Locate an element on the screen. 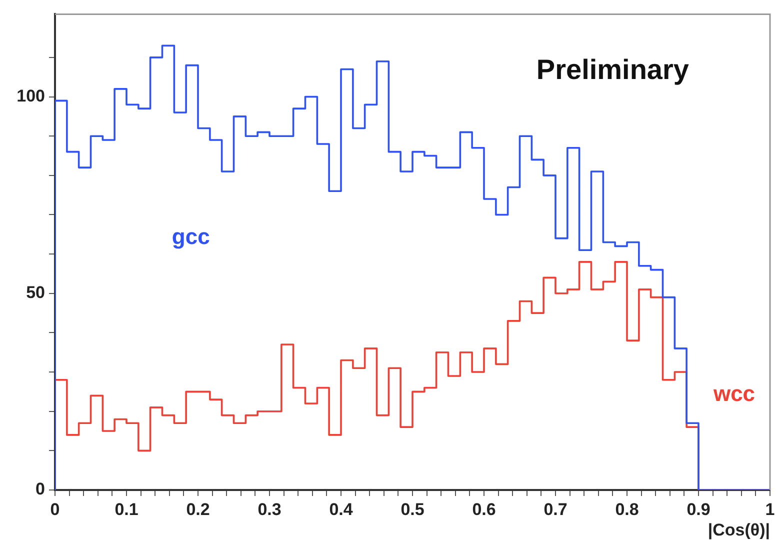 The image size is (784, 545). x-tick-label: 1 is located at coordinates (770, 509).